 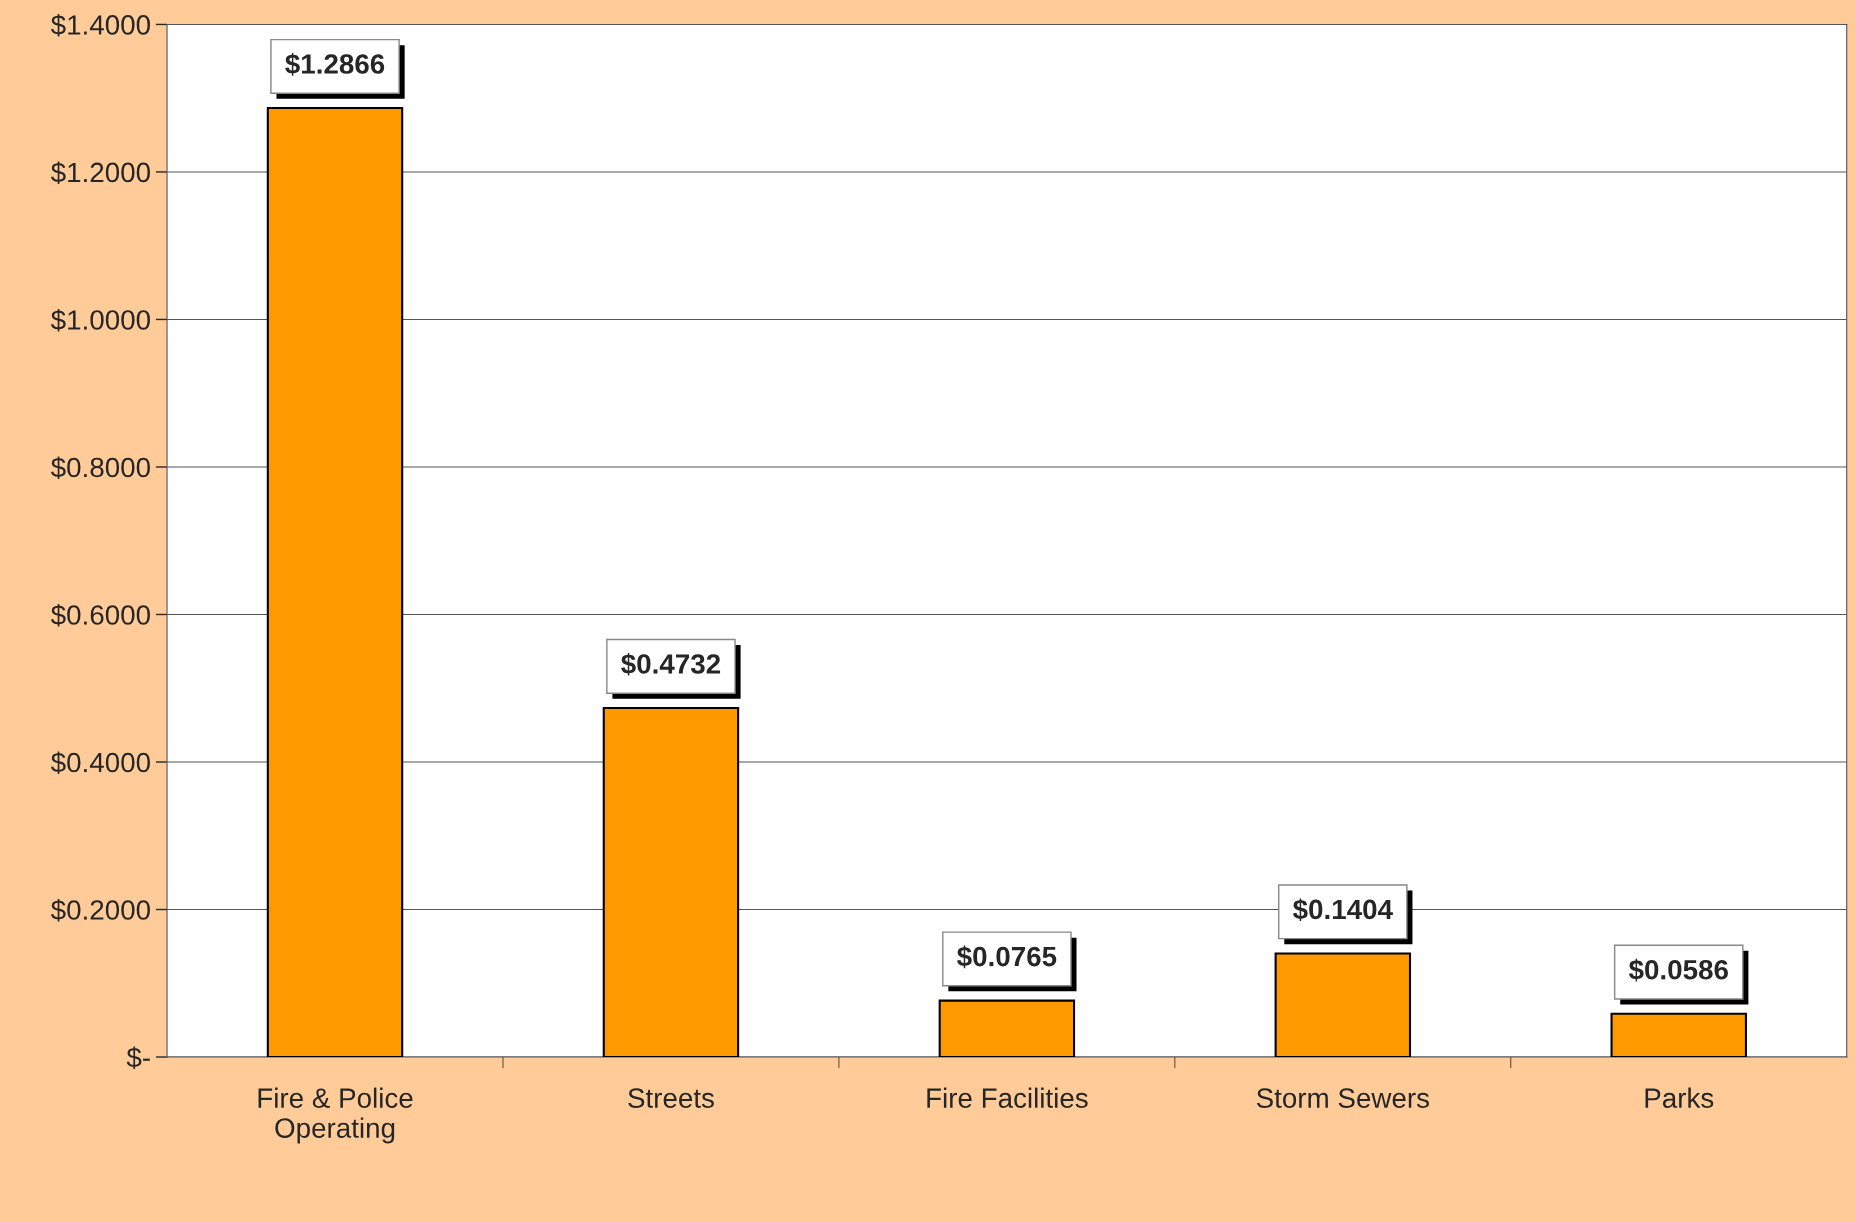 I want to click on x-tick-label: Streets, so click(x=671, y=1098).